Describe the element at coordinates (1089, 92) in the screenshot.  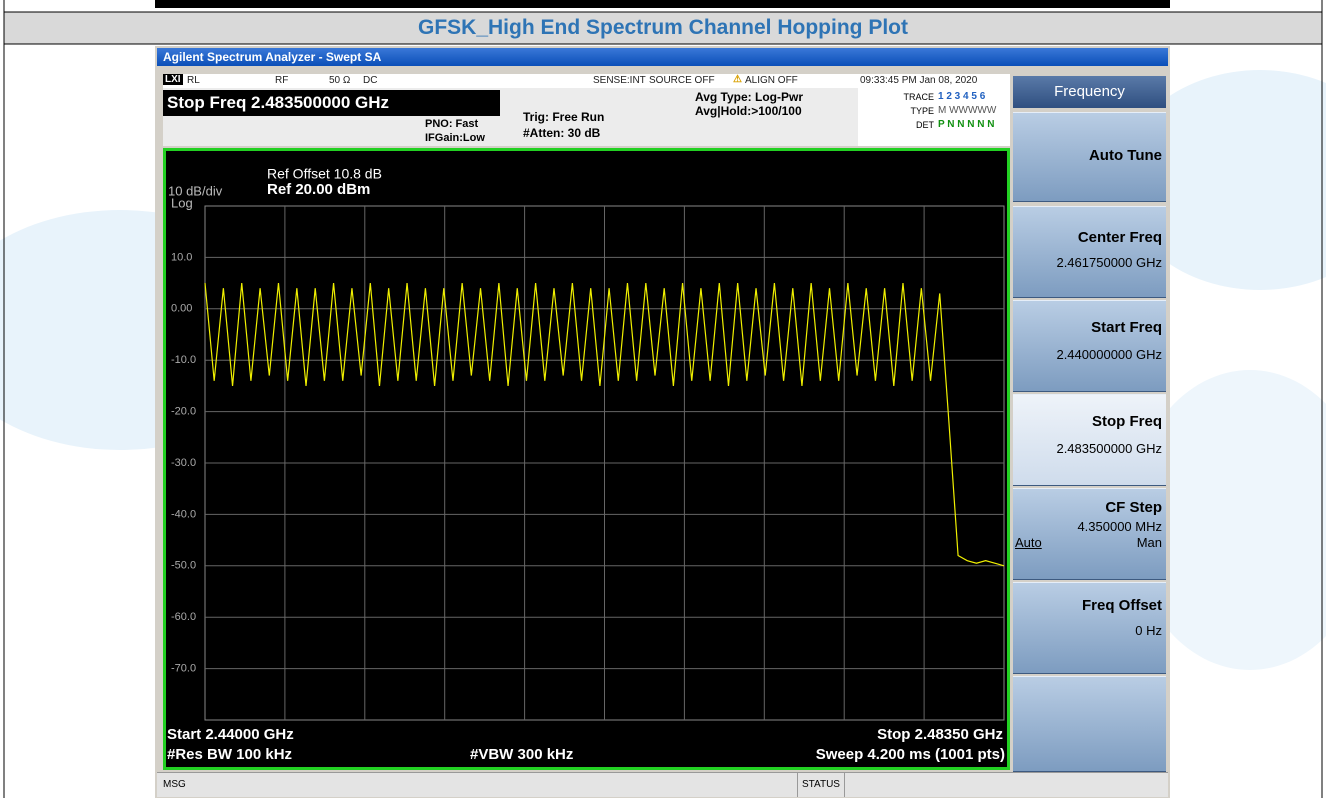
I see `softkey-menu: Frequency` at that location.